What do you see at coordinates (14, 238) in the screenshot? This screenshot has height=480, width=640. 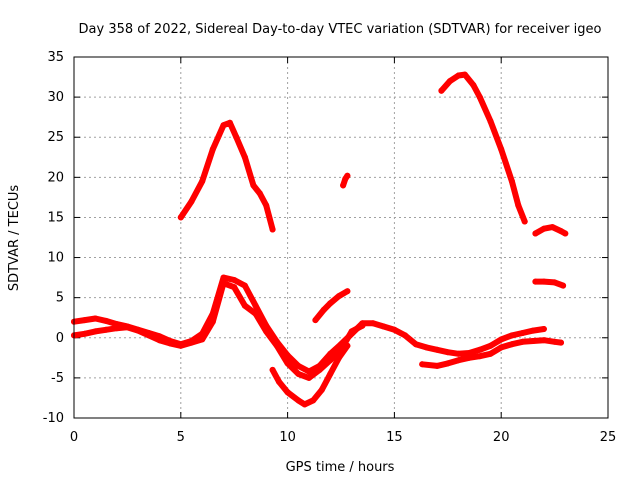 I see `y-axis-title: SDTVAR / TECUs` at bounding box center [14, 238].